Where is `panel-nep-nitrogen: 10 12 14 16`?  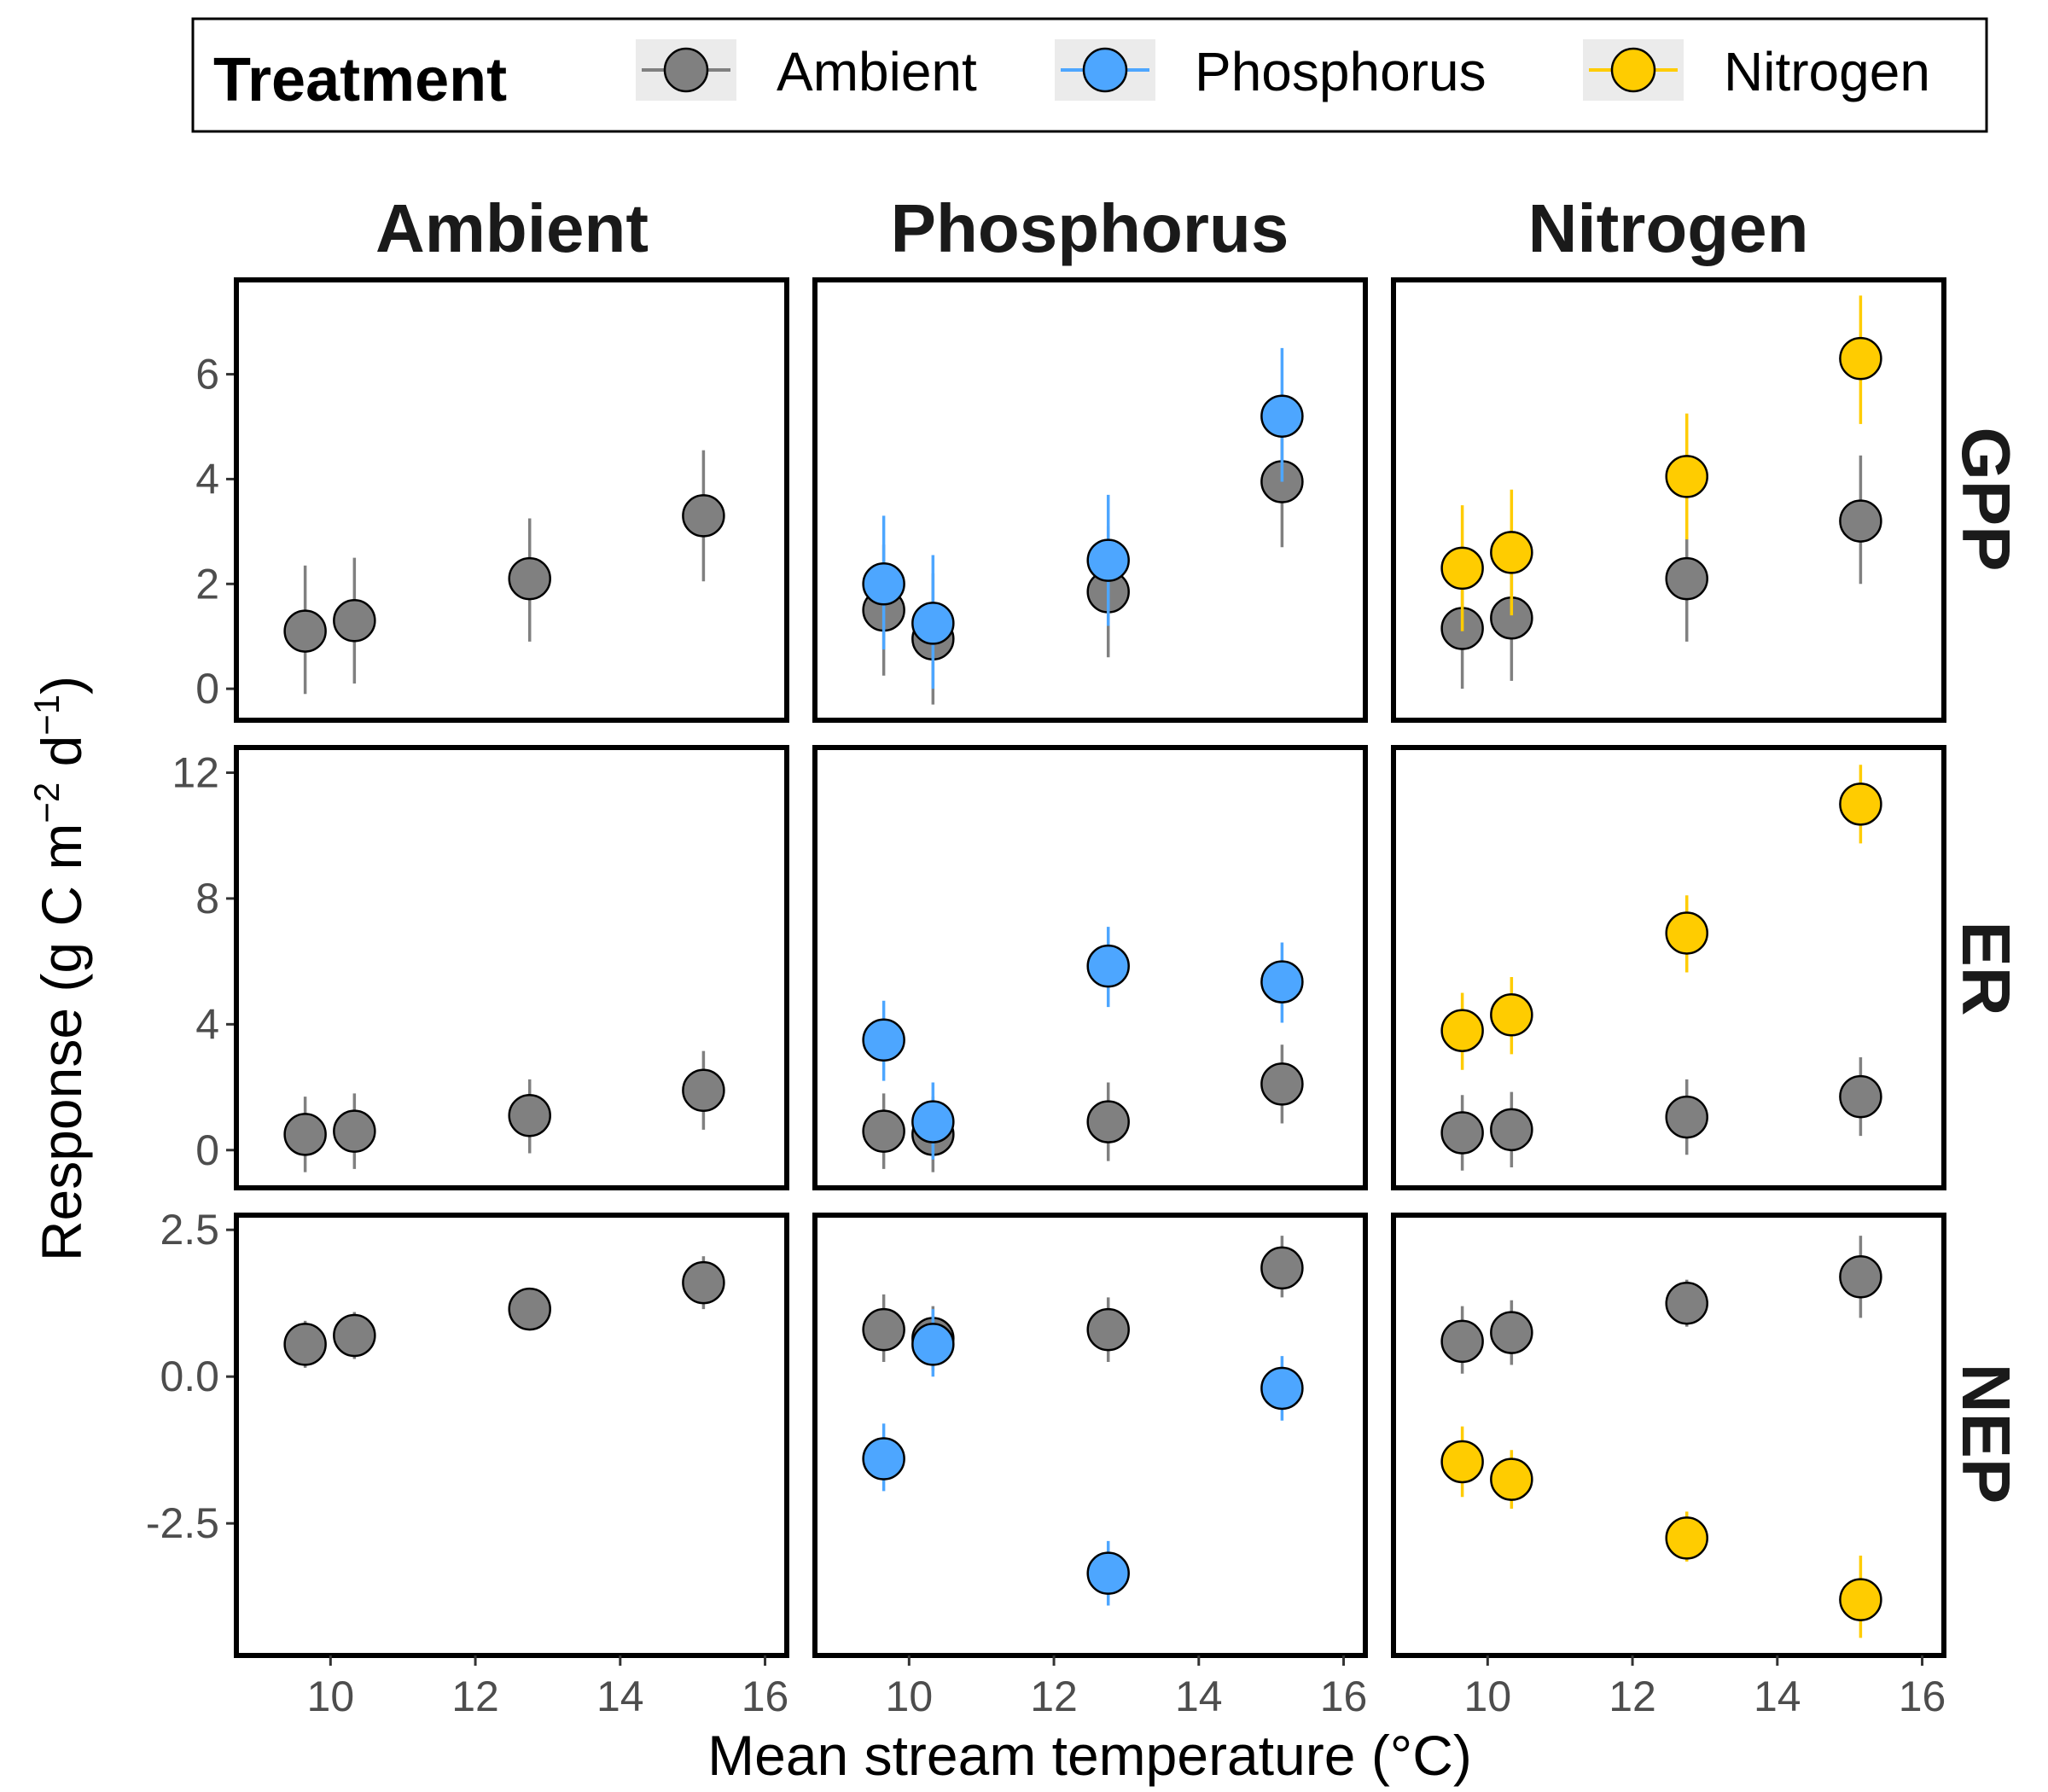
panel-nep-nitrogen: 10 12 14 16 is located at coordinates (1668, 1466).